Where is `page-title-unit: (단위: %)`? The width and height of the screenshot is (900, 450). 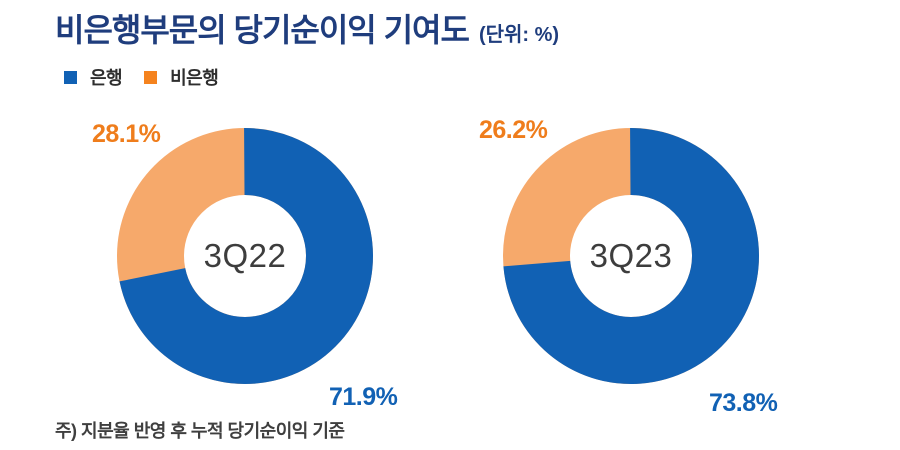
page-title-unit: (단위: %) is located at coordinates (519, 35).